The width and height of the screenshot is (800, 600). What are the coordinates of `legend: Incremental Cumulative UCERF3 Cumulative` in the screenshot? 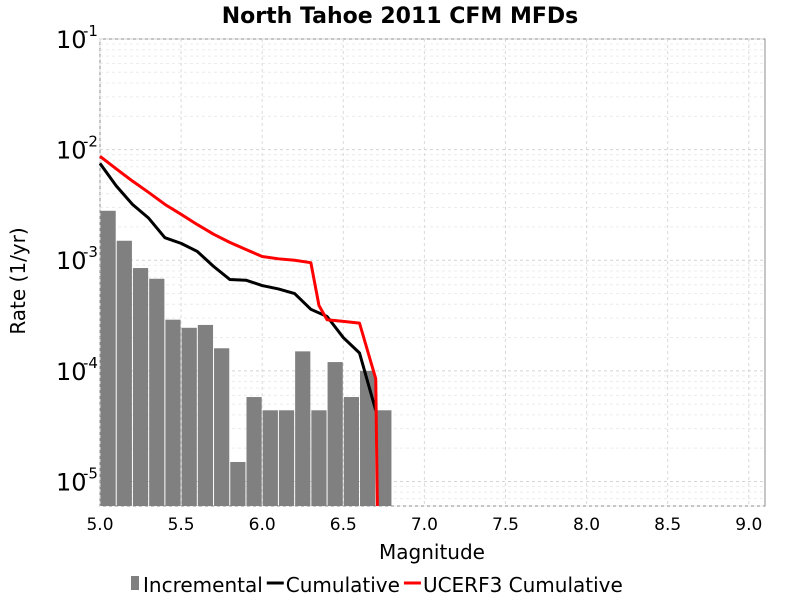 It's located at (377, 585).